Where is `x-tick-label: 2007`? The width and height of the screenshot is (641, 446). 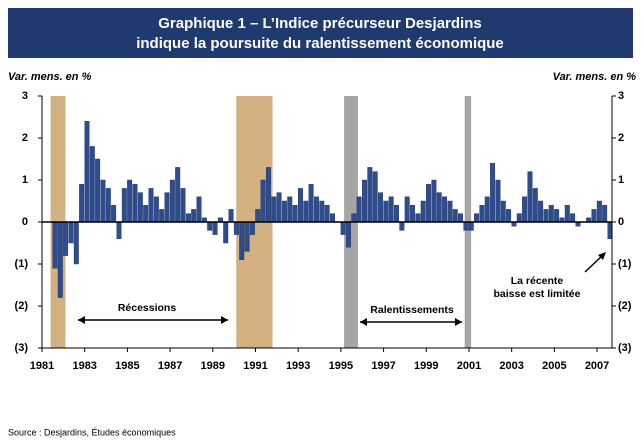 x-tick-label: 2007 is located at coordinates (597, 366).